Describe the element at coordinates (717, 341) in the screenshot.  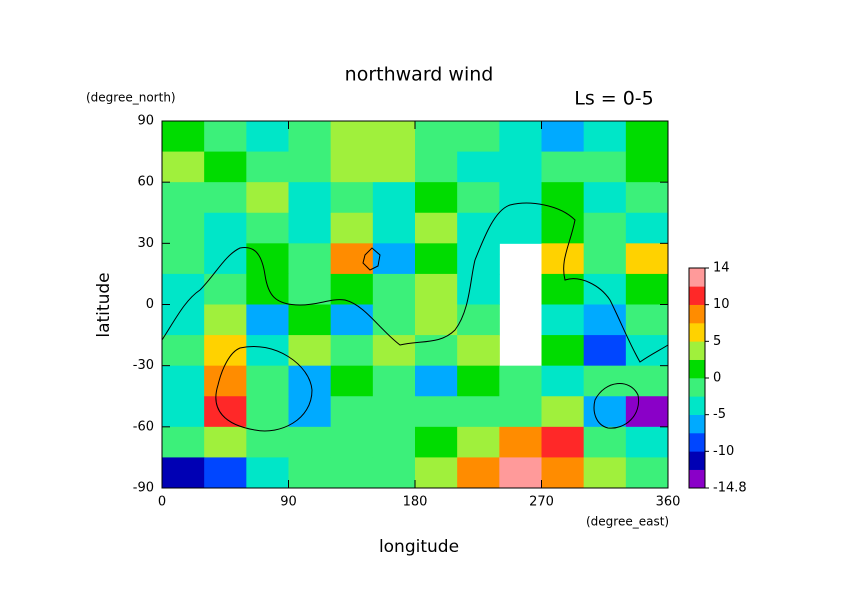
I see `colorbar-tick-label: 5` at that location.